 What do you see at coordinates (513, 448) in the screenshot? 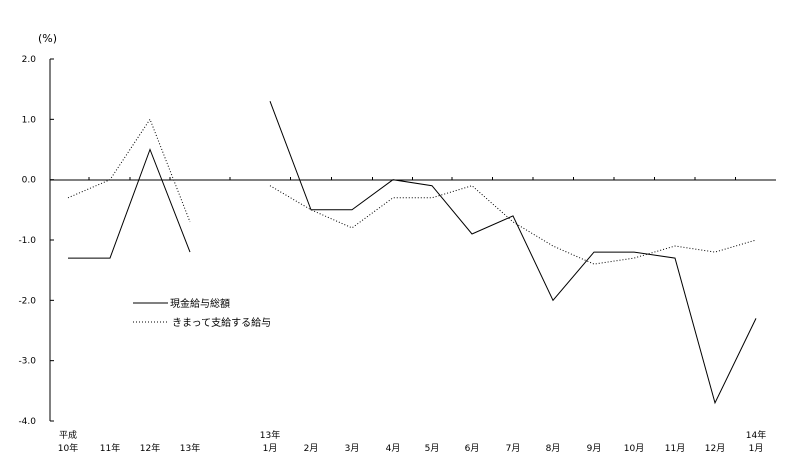
I see `x-tick-label: 7月` at bounding box center [513, 448].